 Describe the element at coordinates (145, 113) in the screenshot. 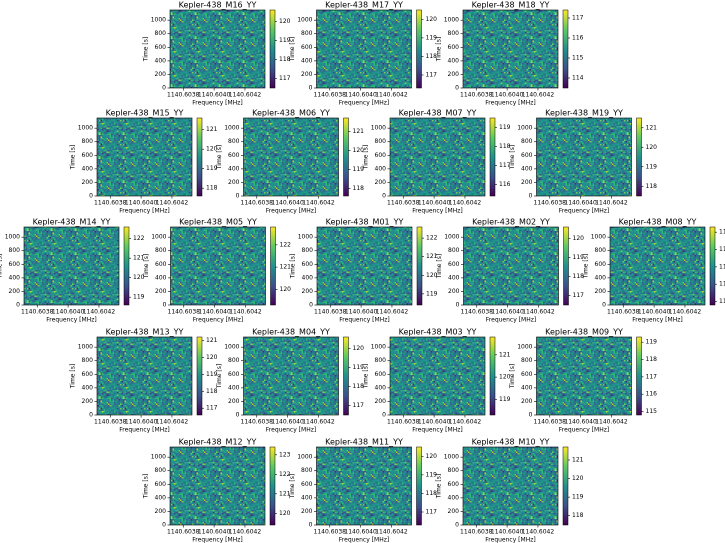

I see `panel-title: Kepler-438_M15_YY` at that location.